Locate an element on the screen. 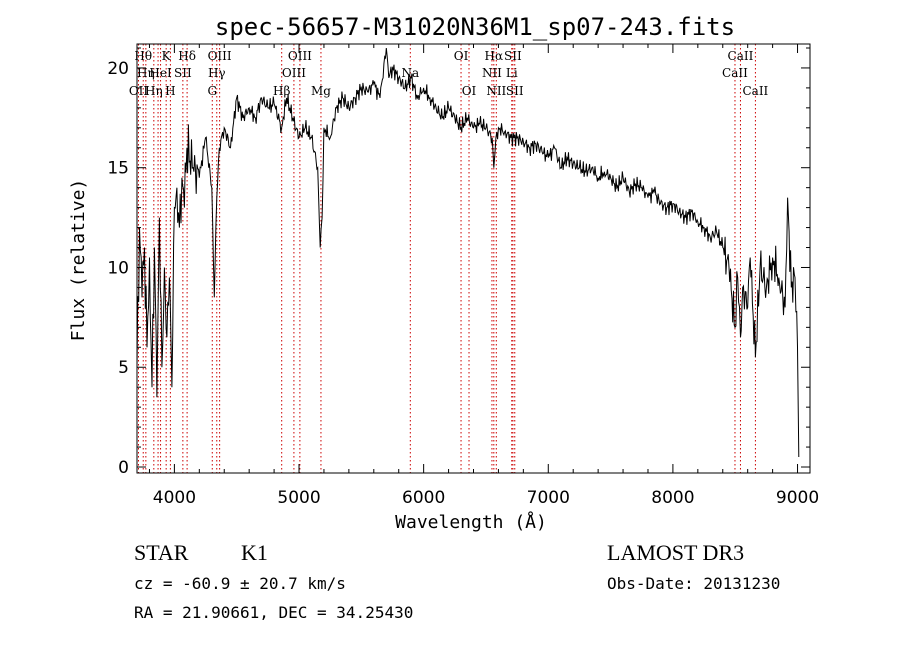  sky-coordinates: RA = 21.90661, DEC = 34.25430 is located at coordinates (274, 612).